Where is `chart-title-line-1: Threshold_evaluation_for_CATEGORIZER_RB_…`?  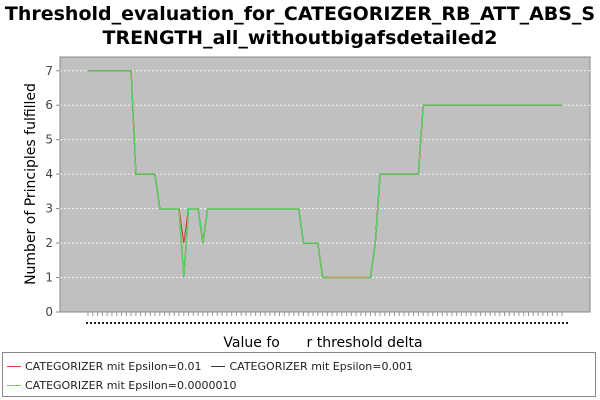 chart-title-line-1: Threshold_evaluation_for_CATEGORIZER_RB_… is located at coordinates (300, 14).